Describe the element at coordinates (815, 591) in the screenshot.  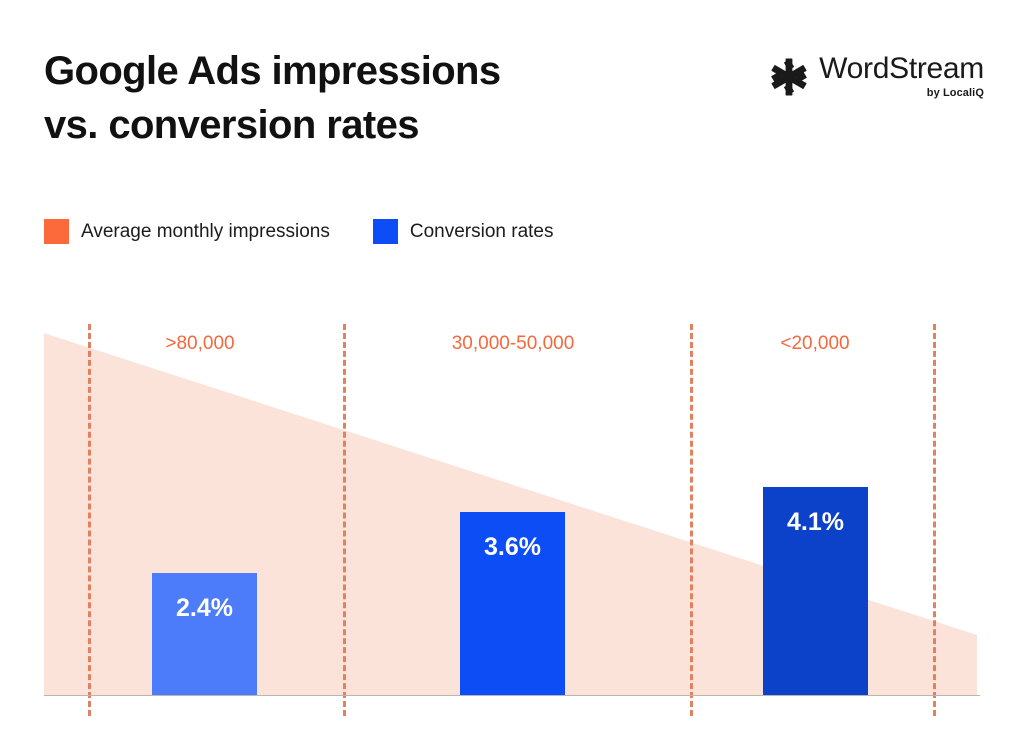
I see `bar-conversion-3: 4.1%` at that location.